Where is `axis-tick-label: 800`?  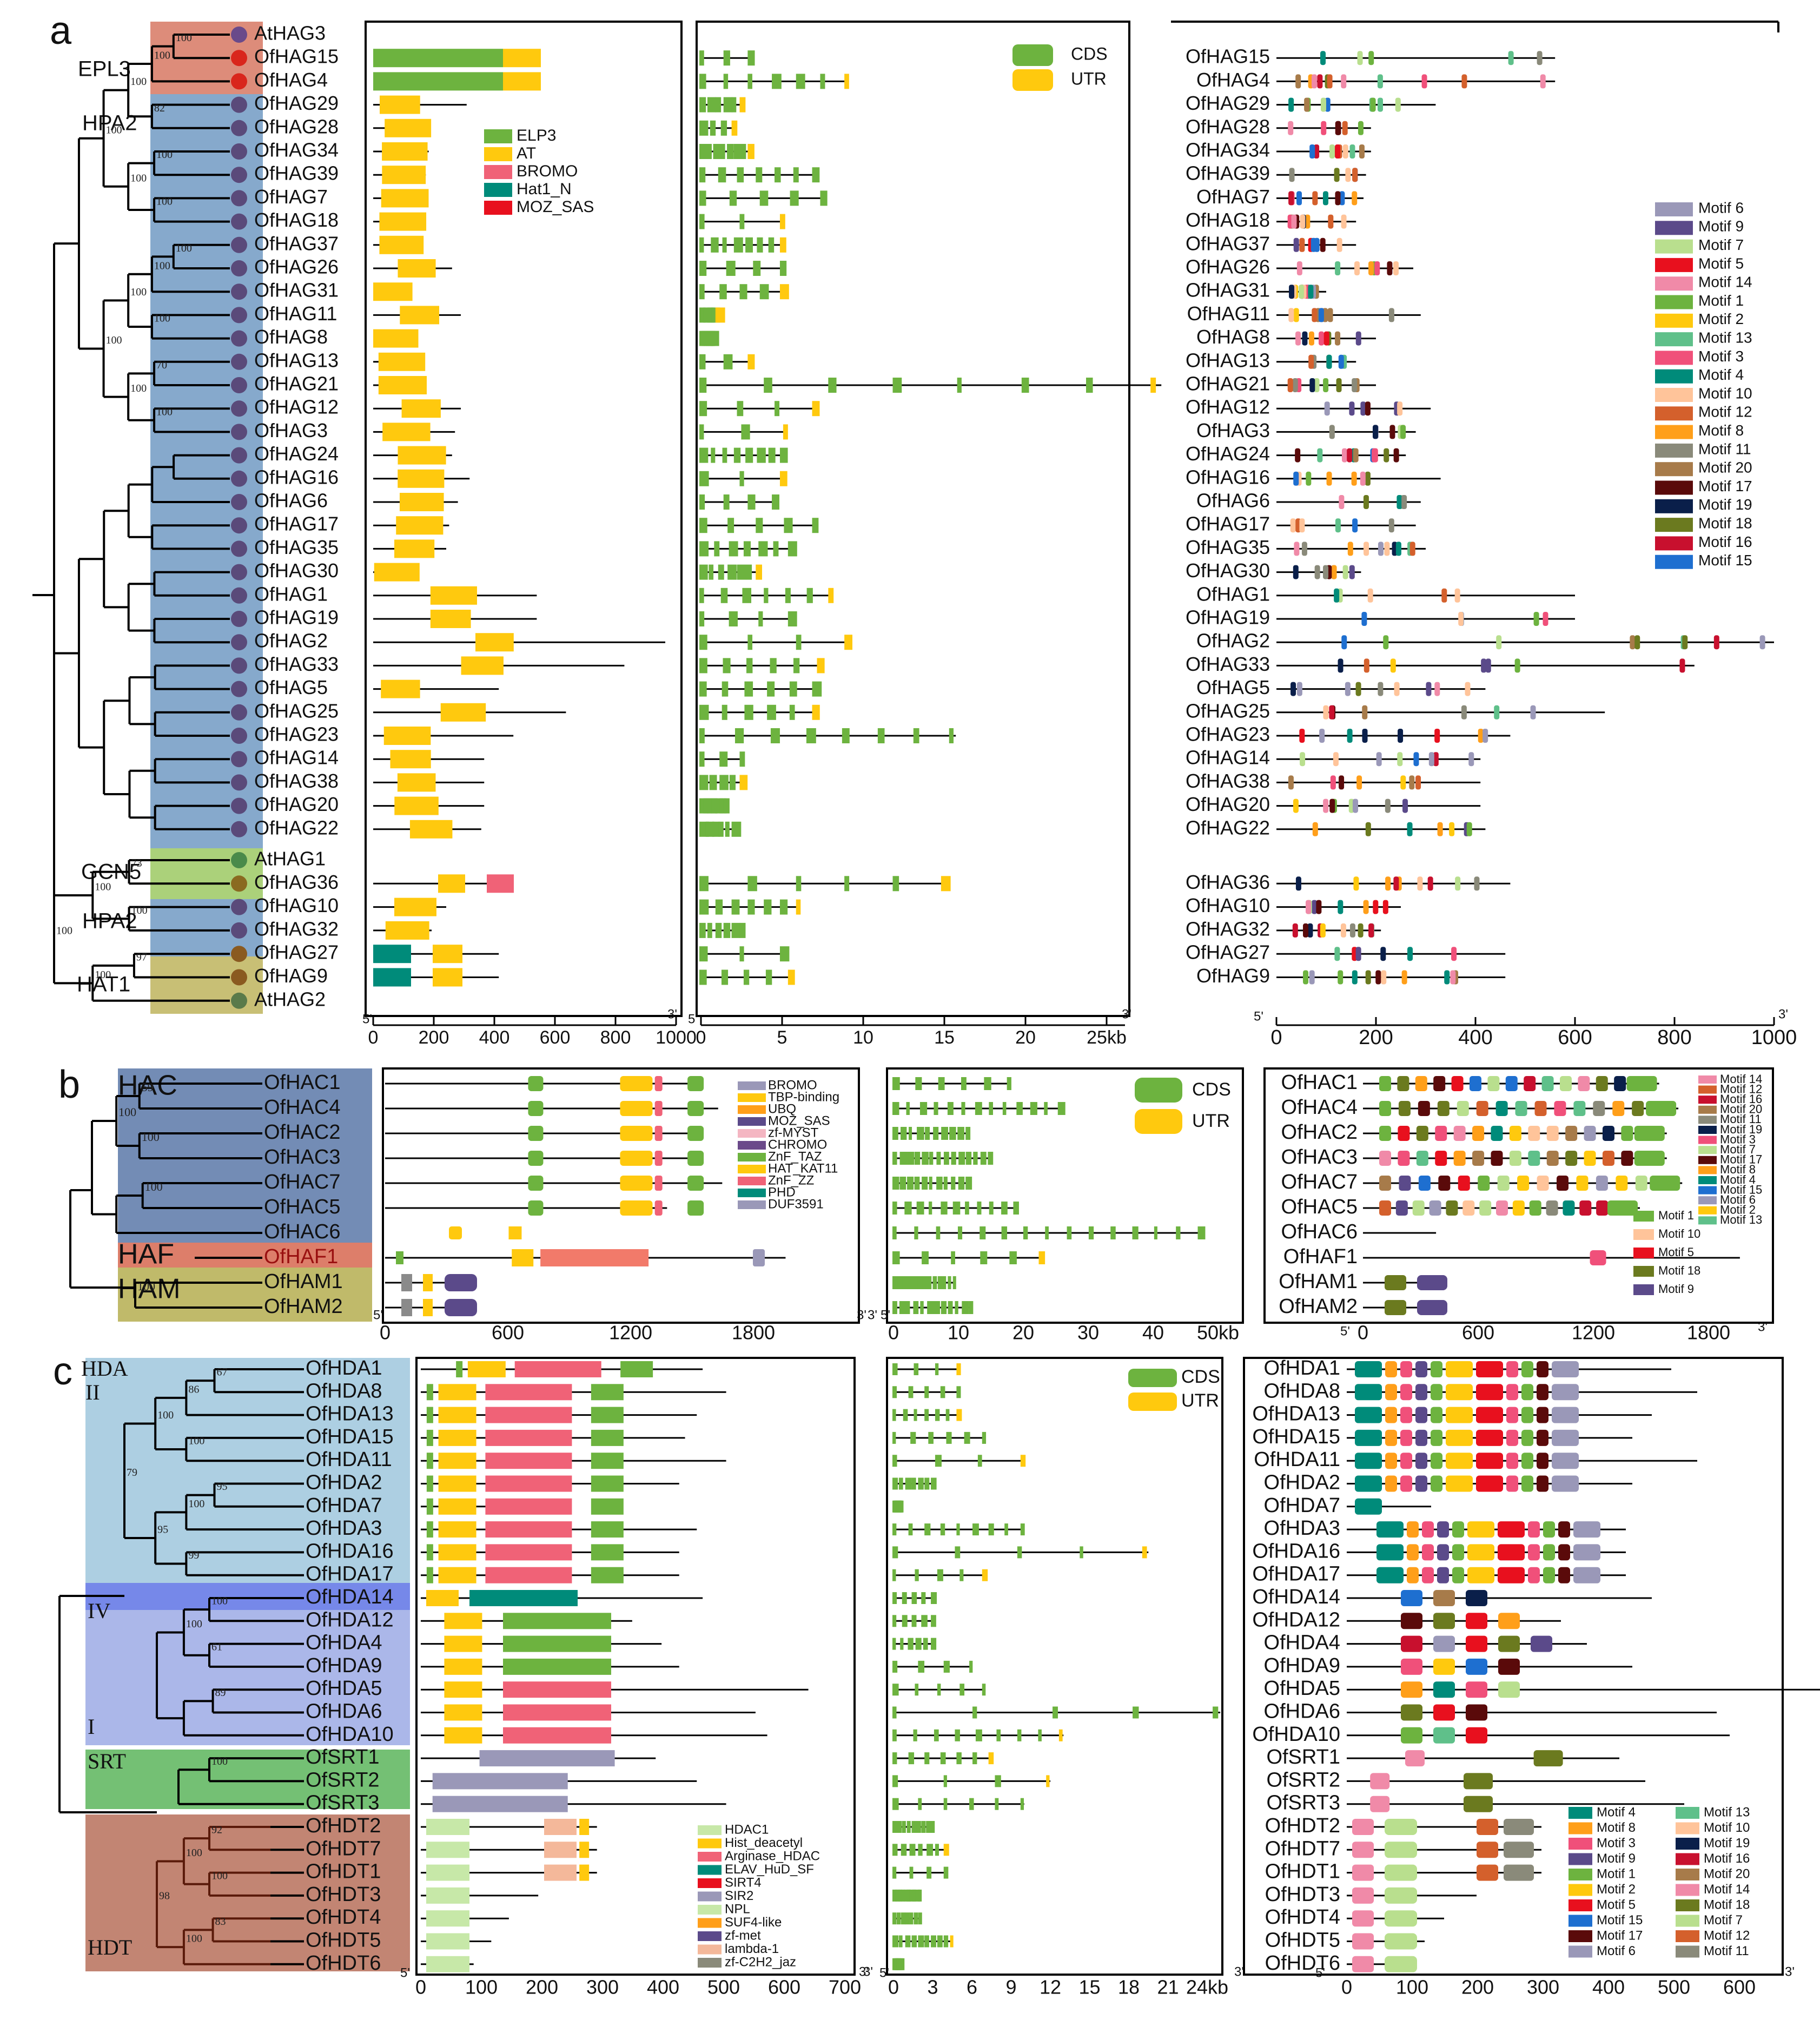 axis-tick-label: 800 is located at coordinates (615, 1037).